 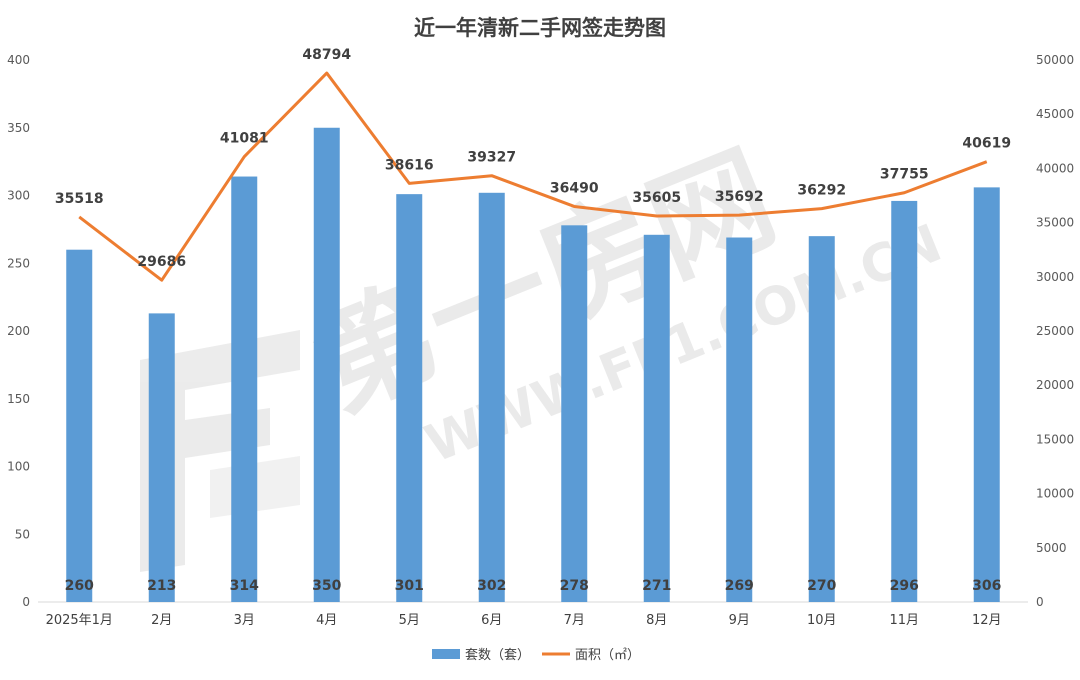 What do you see at coordinates (326, 586) in the screenshot?
I see `bar-data-label: 350` at bounding box center [326, 586].